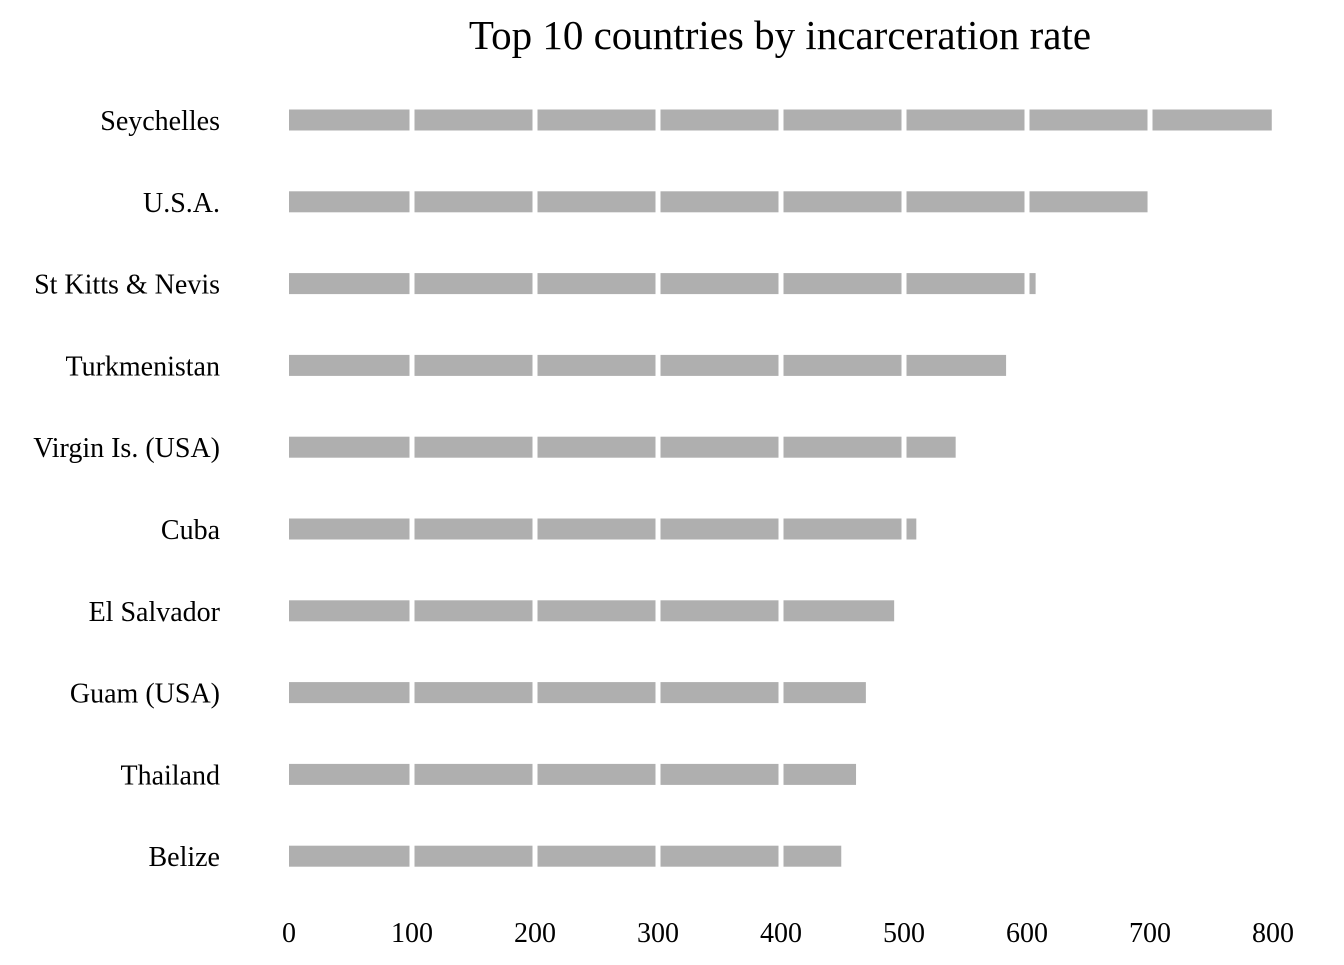 This screenshot has width=1344, height=965. What do you see at coordinates (127, 285) in the screenshot?
I see `category-label: St Kitts & Nevis` at bounding box center [127, 285].